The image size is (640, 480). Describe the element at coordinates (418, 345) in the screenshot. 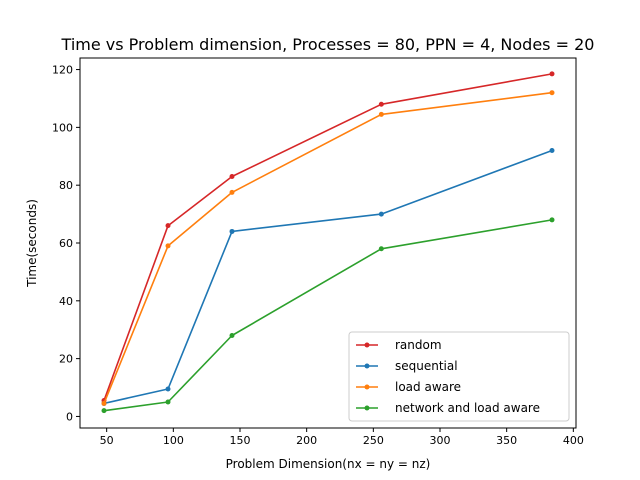

I see `legend-label: random` at that location.